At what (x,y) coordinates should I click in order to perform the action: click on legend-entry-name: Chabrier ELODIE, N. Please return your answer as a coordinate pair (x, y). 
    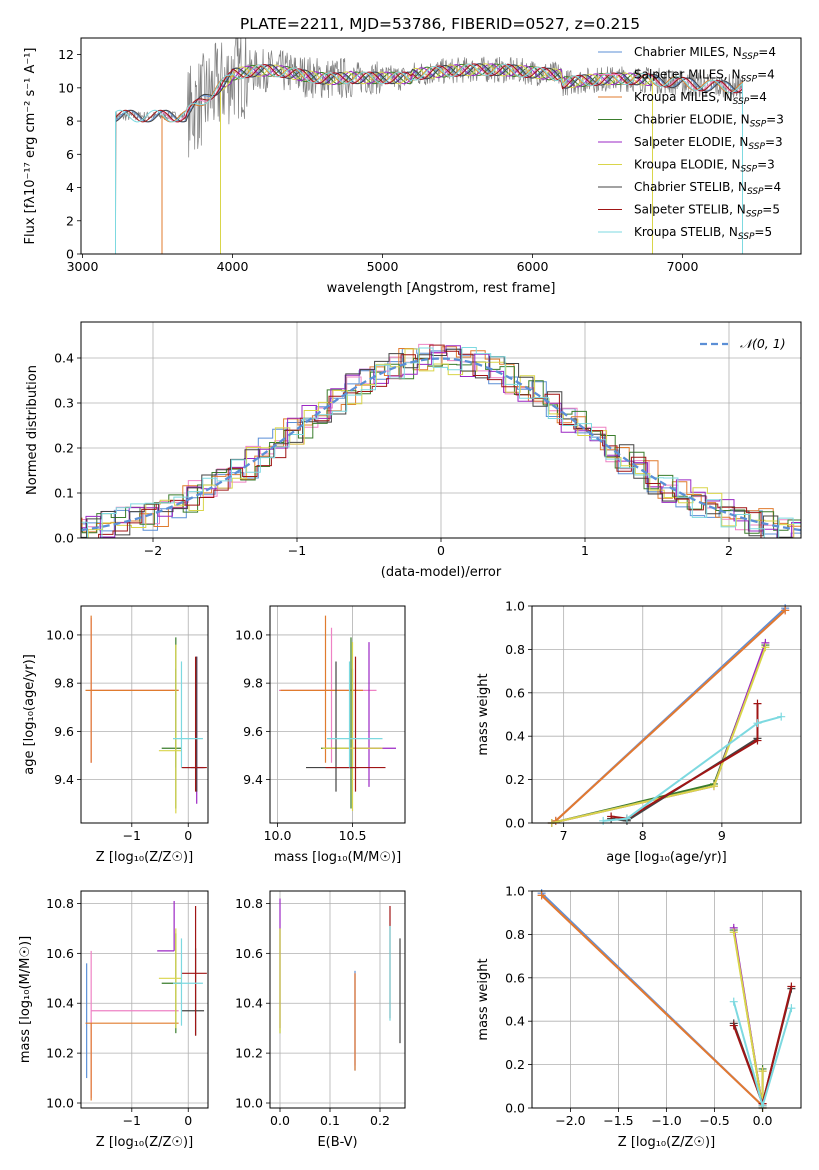
    Looking at the image, I should click on (692, 120).